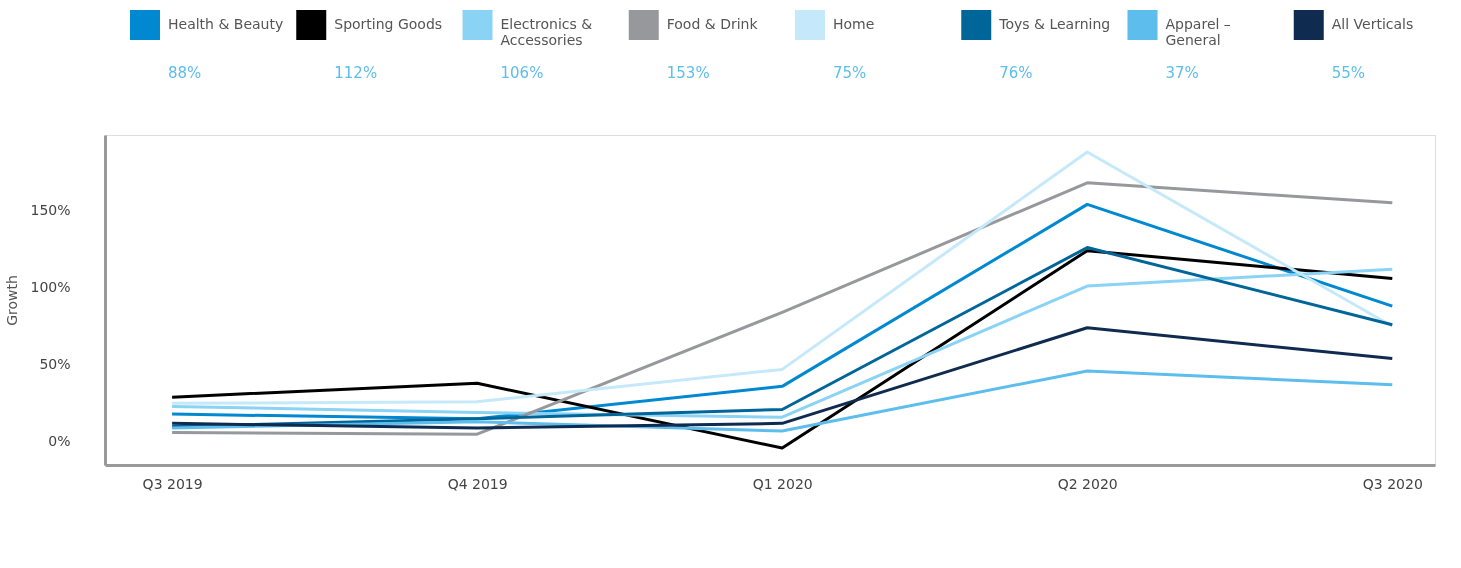  What do you see at coordinates (1182, 73) in the screenshot?
I see `text: 37%` at bounding box center [1182, 73].